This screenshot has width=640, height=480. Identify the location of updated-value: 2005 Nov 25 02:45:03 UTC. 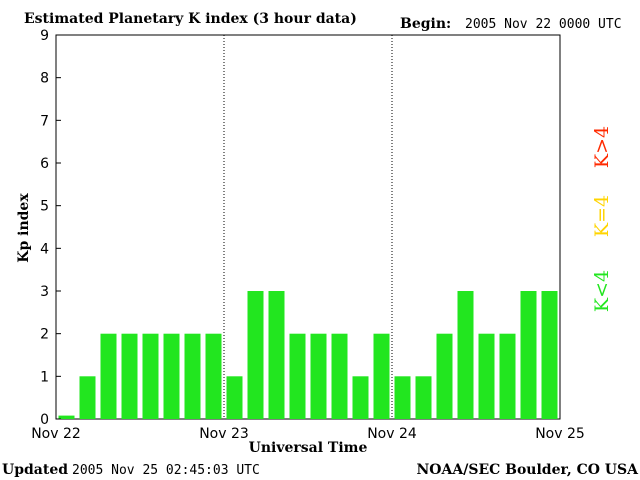
(166, 470).